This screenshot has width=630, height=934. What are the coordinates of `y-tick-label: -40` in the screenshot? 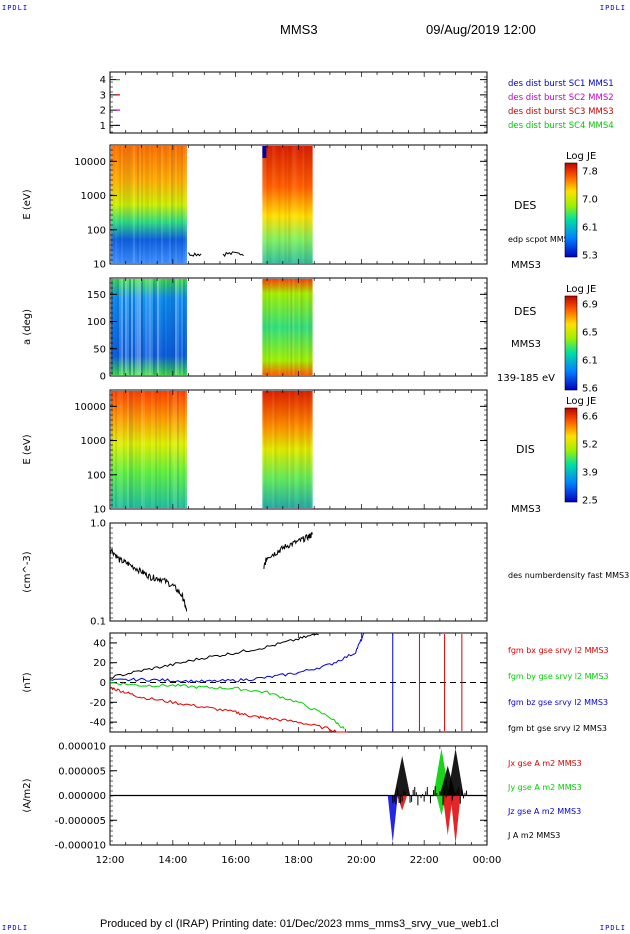 It's located at (98, 723).